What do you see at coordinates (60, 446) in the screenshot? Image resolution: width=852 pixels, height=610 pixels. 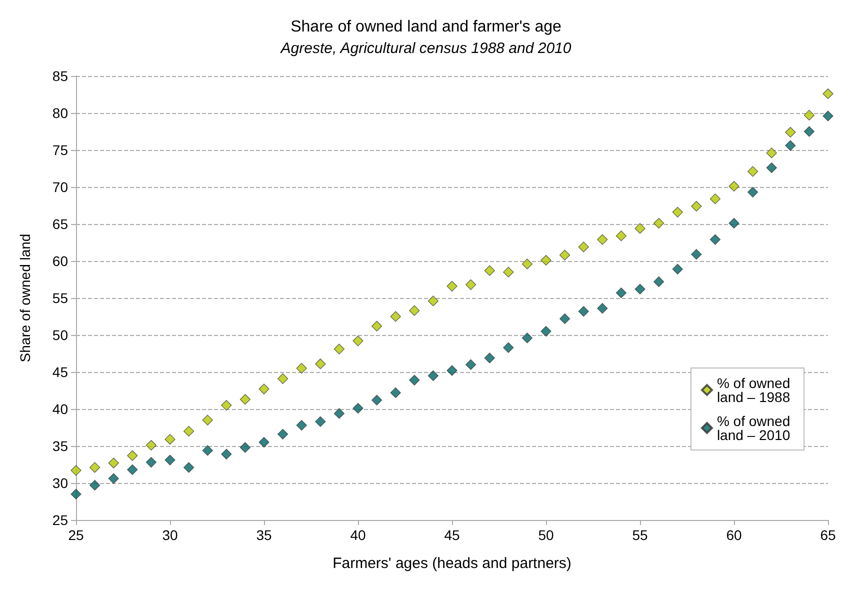 I see `y-tick-label: 35` at bounding box center [60, 446].